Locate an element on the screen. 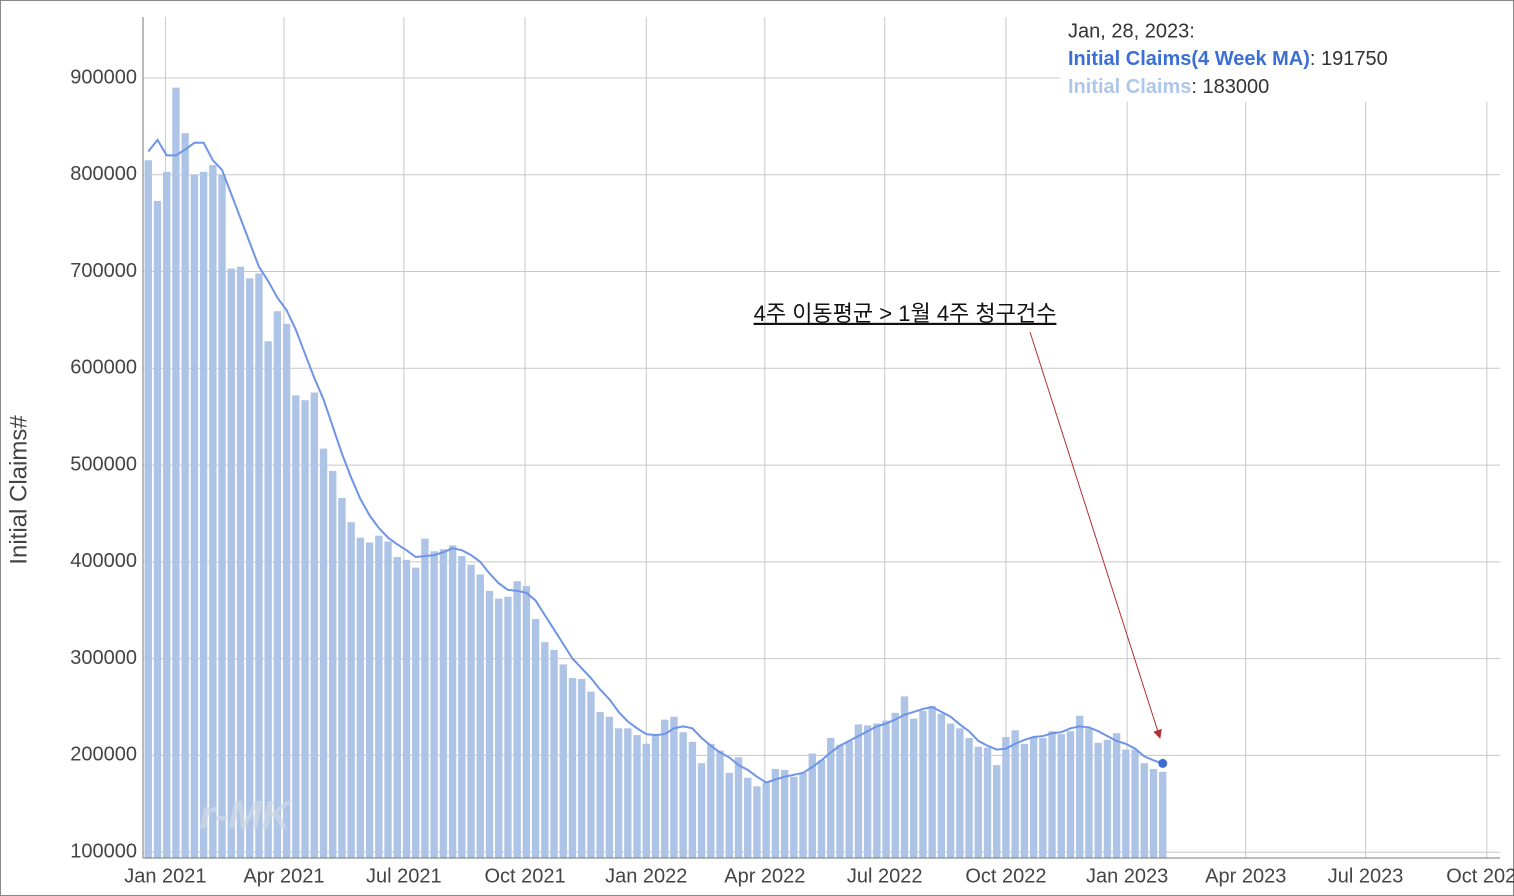 The height and width of the screenshot is (896, 1514). y-tick-label: 300000 is located at coordinates (103, 658).